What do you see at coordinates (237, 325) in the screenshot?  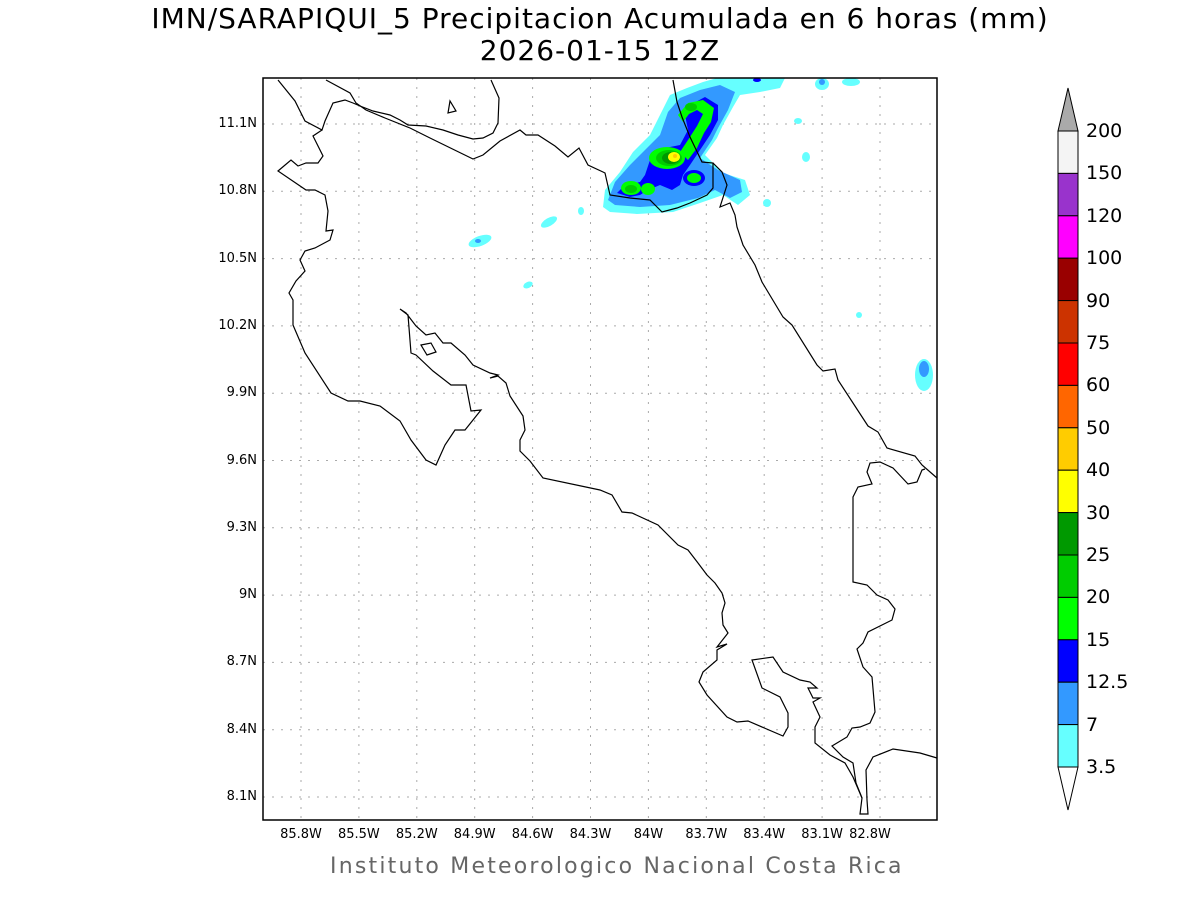 I see `lat-label: 10.2N` at bounding box center [237, 325].